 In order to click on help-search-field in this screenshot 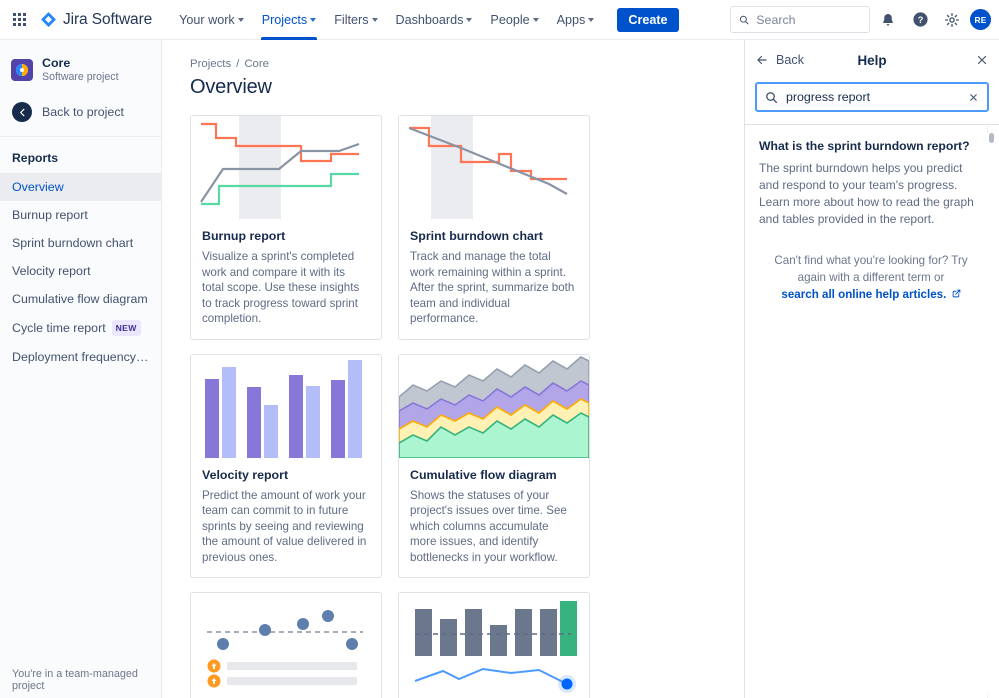, I will do `click(872, 97)`.